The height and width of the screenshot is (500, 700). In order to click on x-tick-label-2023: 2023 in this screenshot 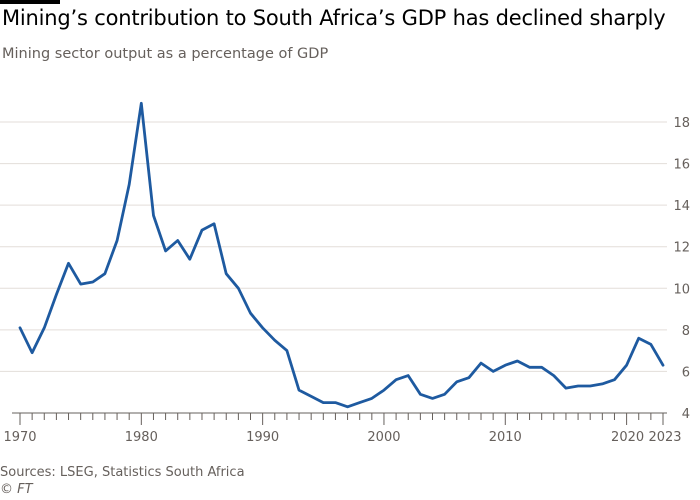, I will do `click(664, 437)`.